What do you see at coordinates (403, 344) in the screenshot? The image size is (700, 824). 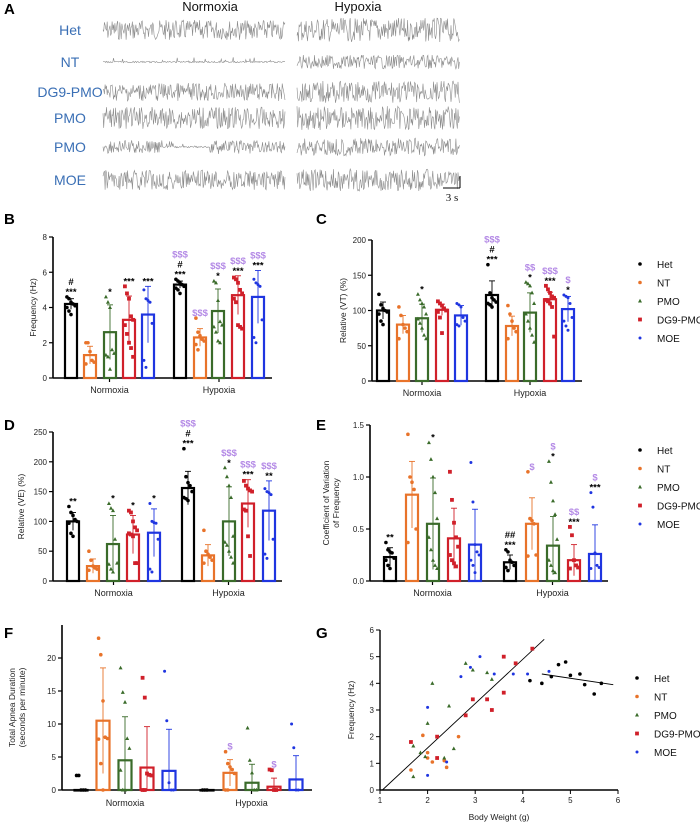 I see `bar-nt-normoxia` at bounding box center [403, 344].